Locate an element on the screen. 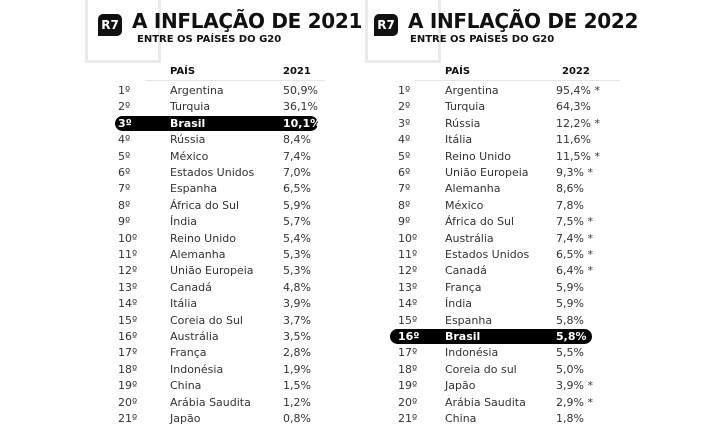  cell-rank: 6º is located at coordinates (124, 172).